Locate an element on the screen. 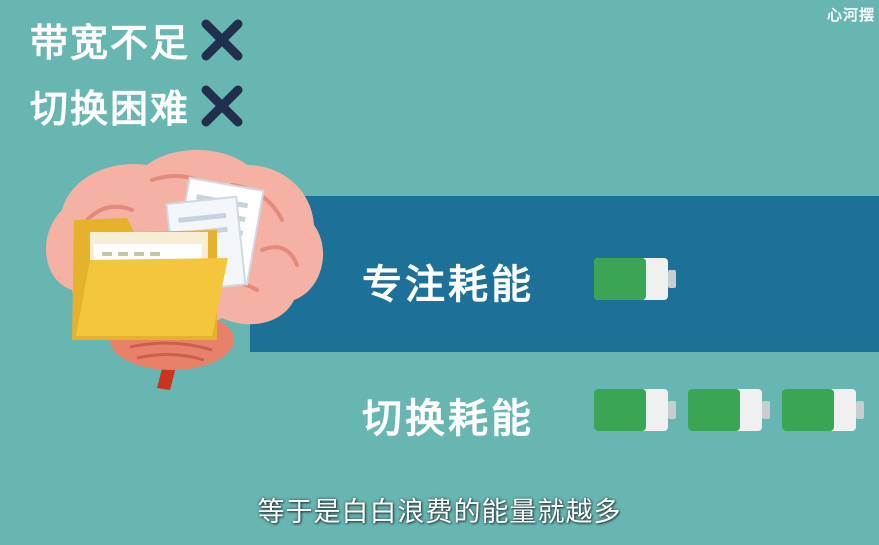 This screenshot has height=545, width=879. subtitle: 等于是白白浪费的能量就越多 is located at coordinates (439, 512).